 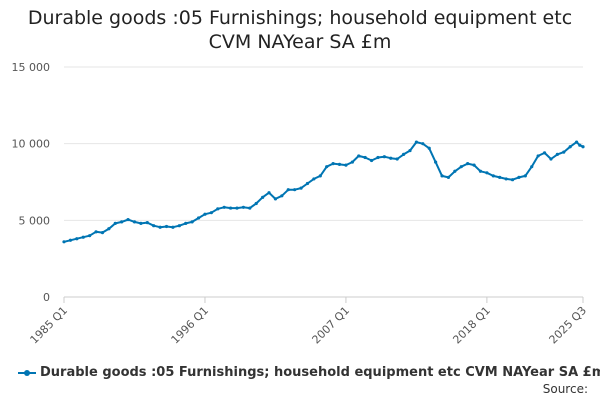 What do you see at coordinates (31, 182) in the screenshot?
I see `y-axis: 0 5 000 10 000 15 000` at bounding box center [31, 182].